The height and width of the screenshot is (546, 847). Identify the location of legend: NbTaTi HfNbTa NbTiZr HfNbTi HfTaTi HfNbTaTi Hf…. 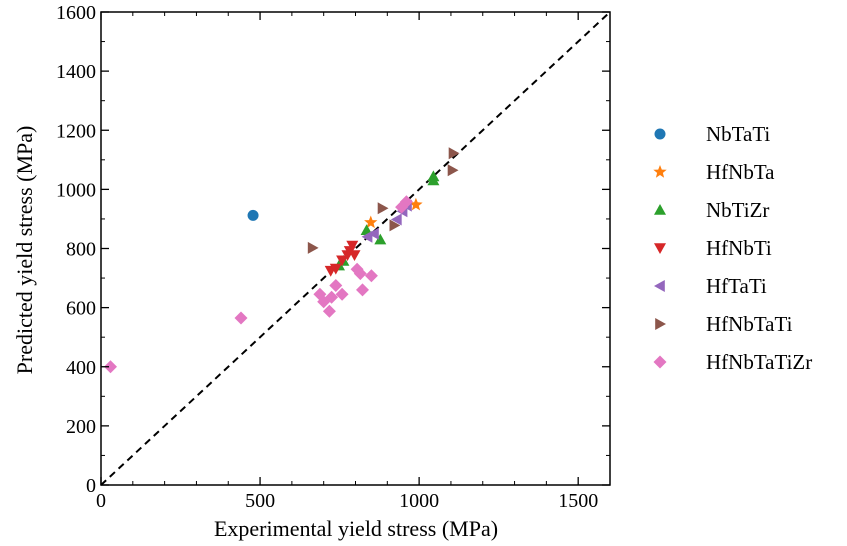
(732, 248).